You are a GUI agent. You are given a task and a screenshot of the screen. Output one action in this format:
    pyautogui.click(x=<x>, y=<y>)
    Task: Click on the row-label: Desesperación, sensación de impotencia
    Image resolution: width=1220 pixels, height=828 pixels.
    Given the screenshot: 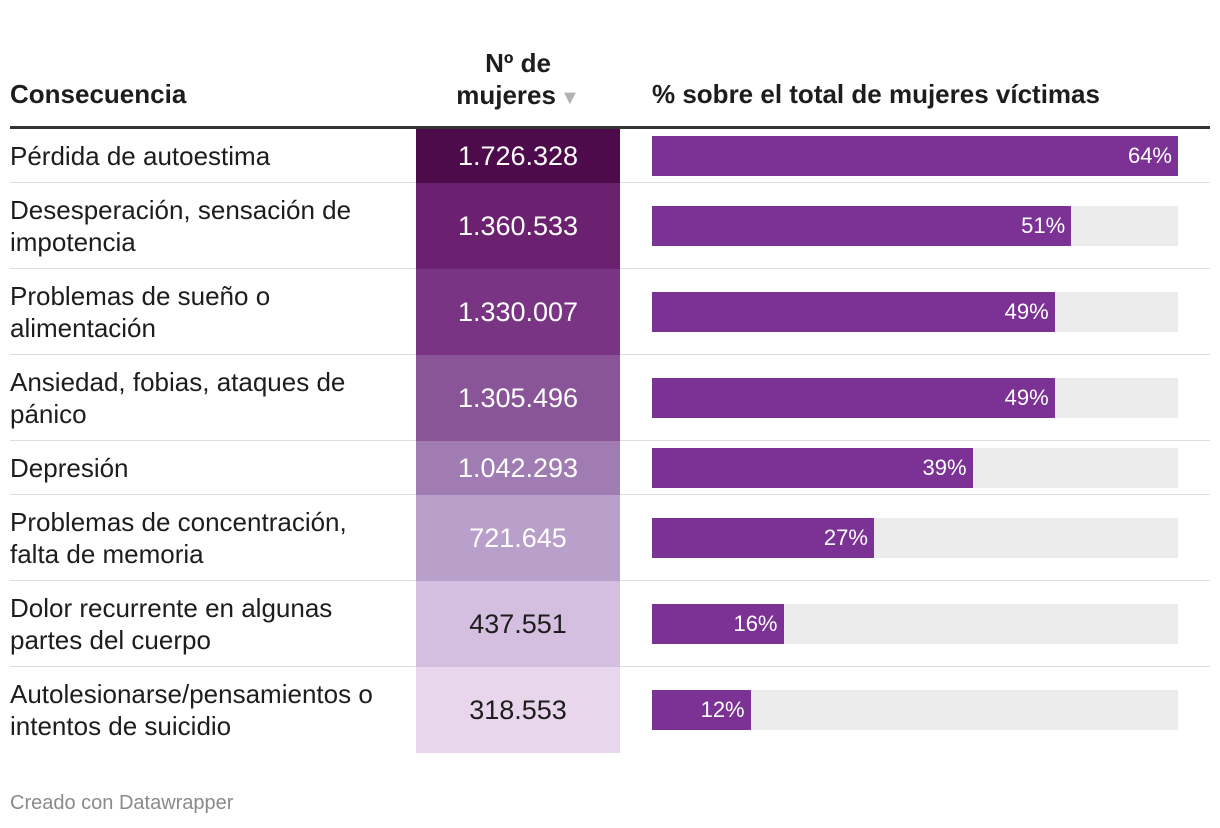 What is the action you would take?
    pyautogui.click(x=181, y=225)
    